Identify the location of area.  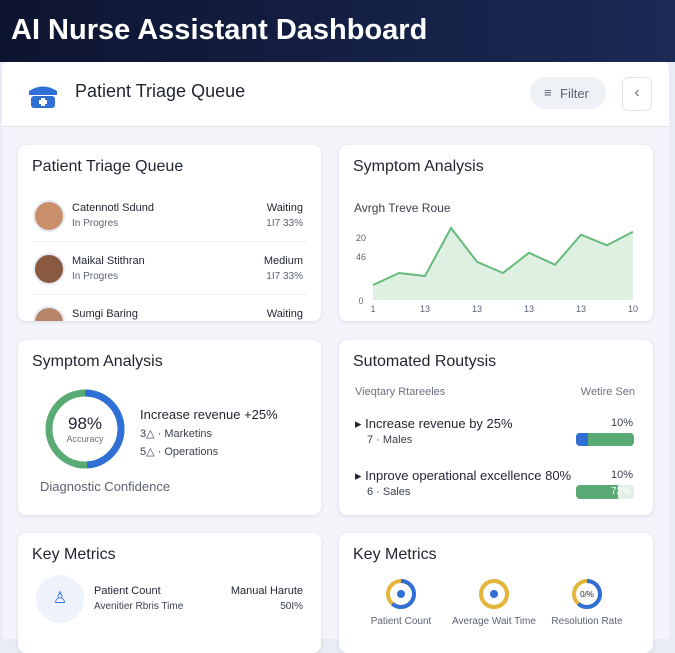
(503, 264).